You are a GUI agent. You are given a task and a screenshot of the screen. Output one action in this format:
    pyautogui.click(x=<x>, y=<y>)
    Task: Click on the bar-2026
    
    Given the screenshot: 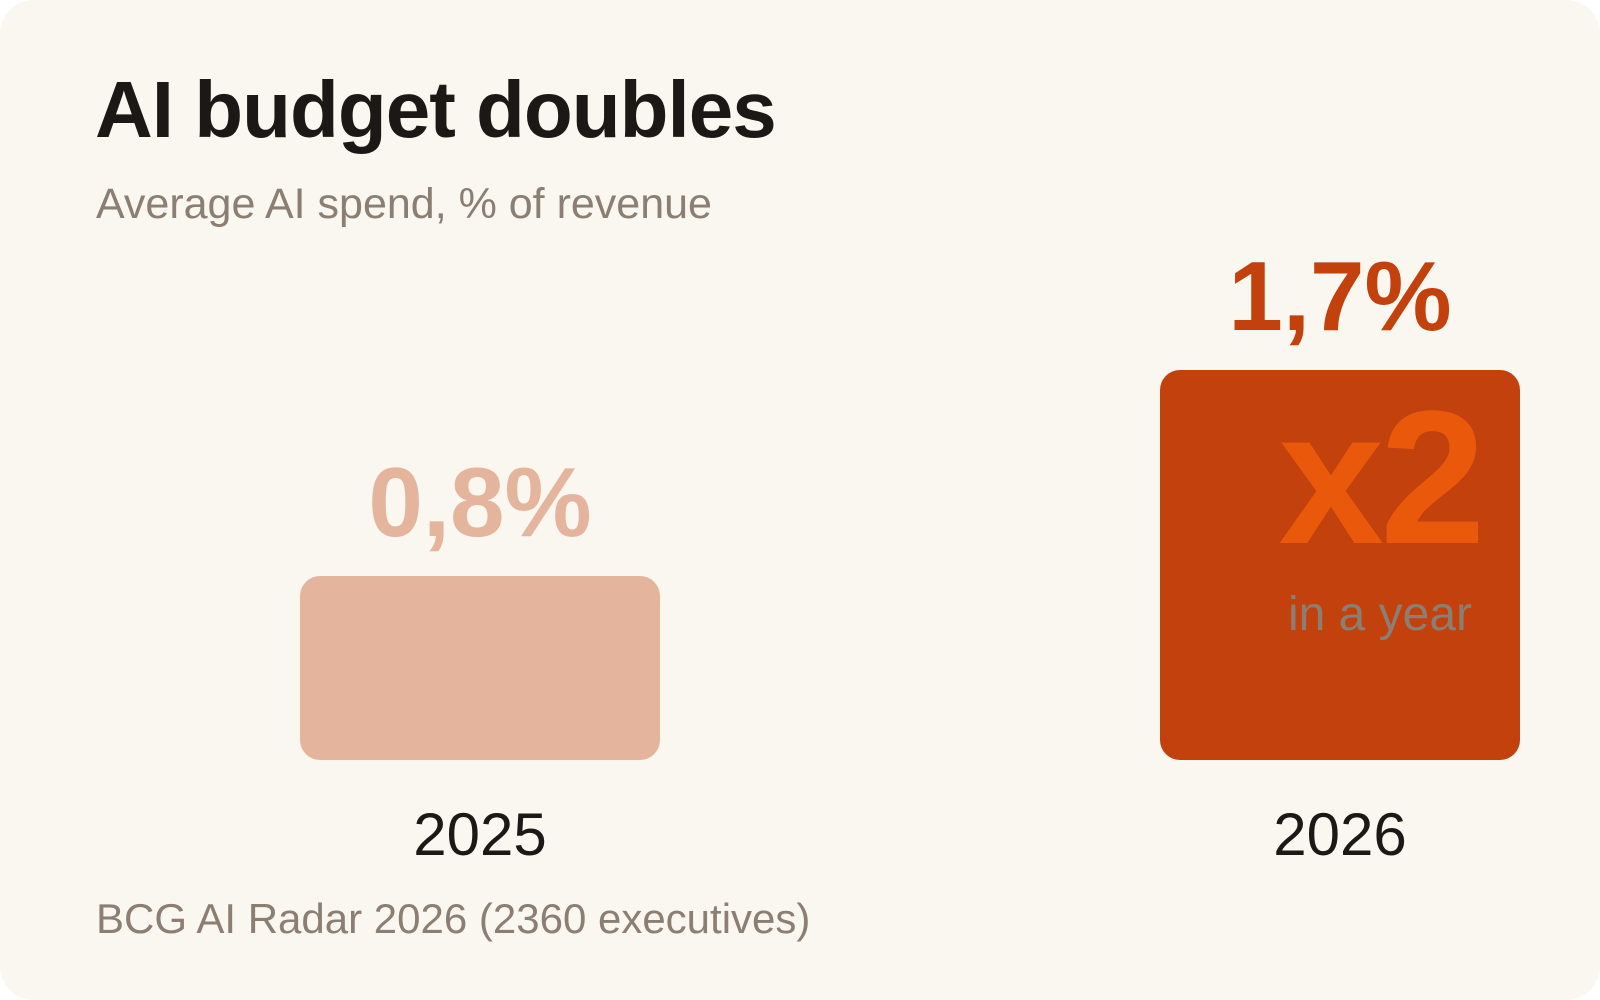 What is the action you would take?
    pyautogui.click(x=1340, y=565)
    